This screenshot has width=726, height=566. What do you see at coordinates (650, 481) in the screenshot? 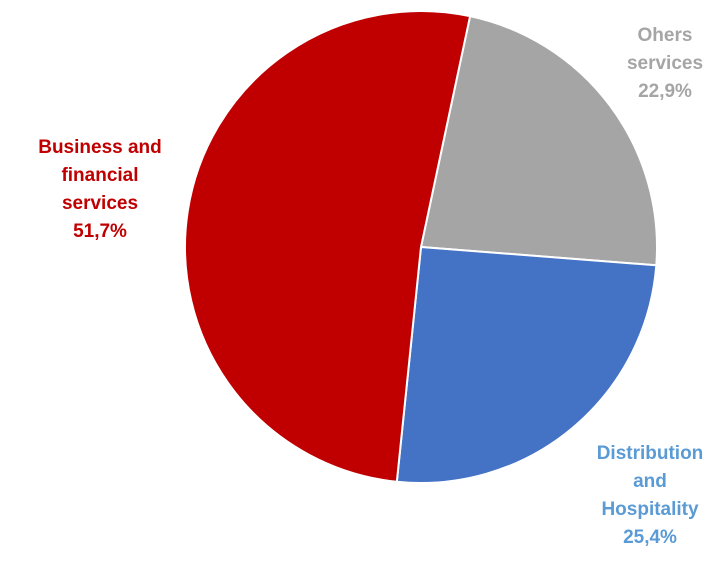
I see `label-distribution-line-2: and` at bounding box center [650, 481].